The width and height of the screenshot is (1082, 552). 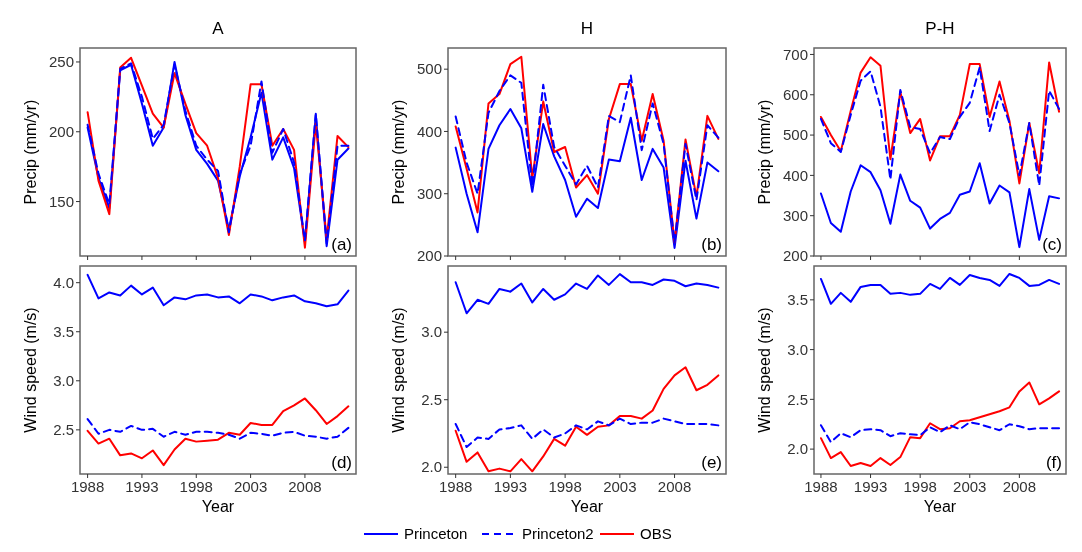 What do you see at coordinates (795, 54) in the screenshot?
I see `y-tick-label: 700` at bounding box center [795, 54].